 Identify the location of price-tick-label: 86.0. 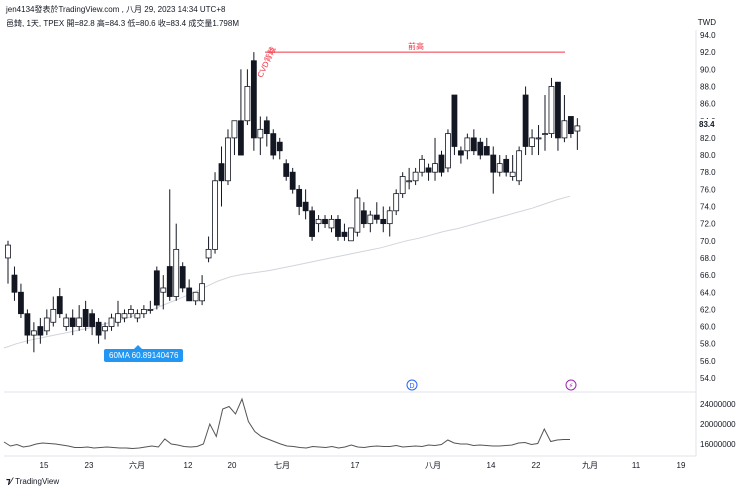
(708, 104).